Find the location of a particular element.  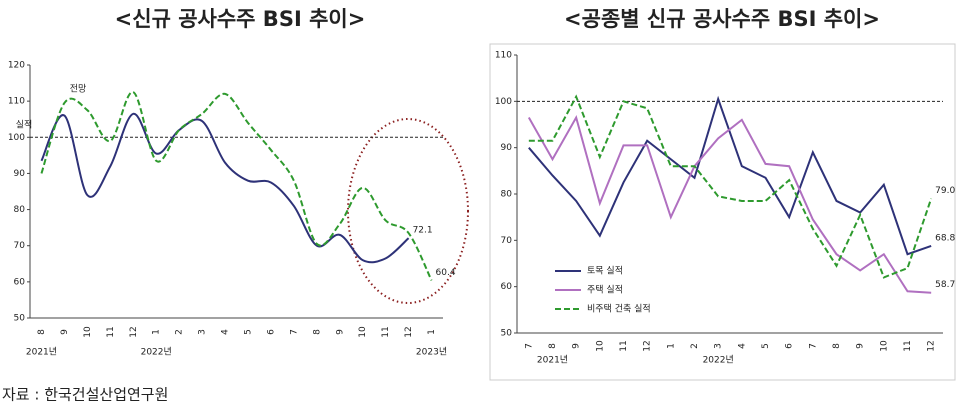

legend-label: 주택 실적 is located at coordinates (605, 290).